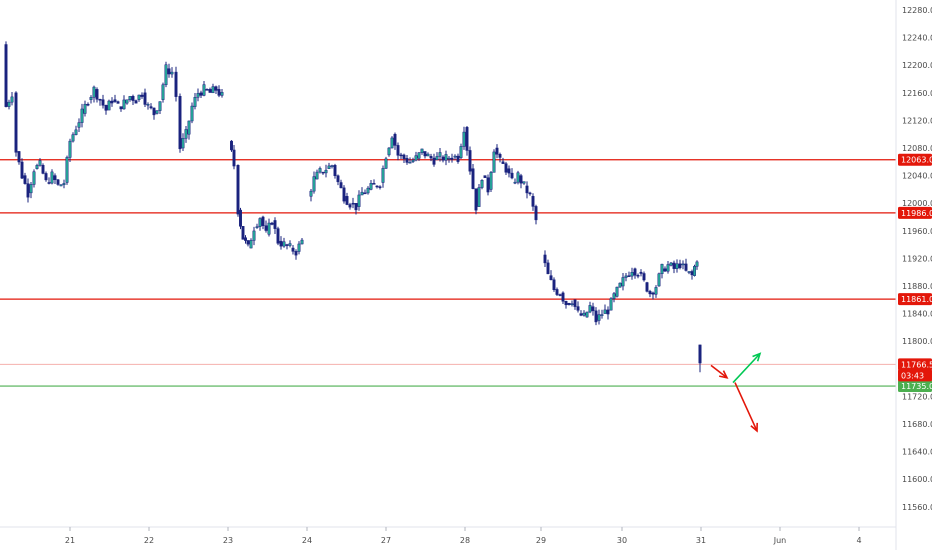  I want to click on level-price-badge: 11986.0, so click(916, 213).